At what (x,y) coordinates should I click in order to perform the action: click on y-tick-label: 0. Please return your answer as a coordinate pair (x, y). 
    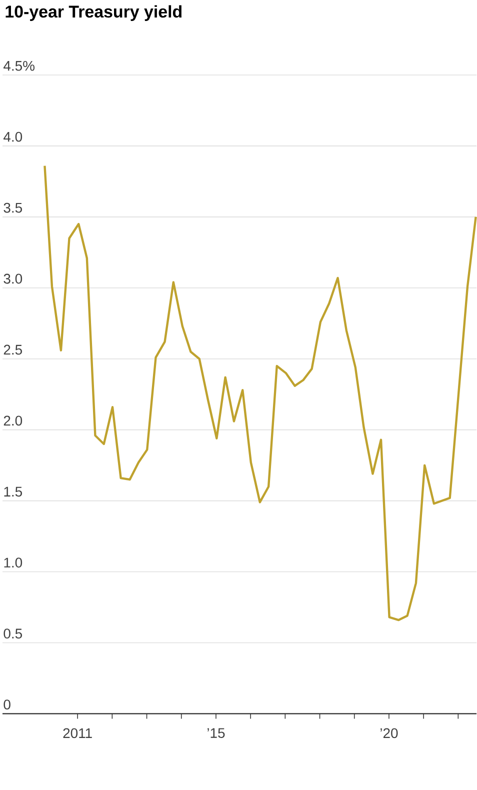
    Looking at the image, I should click on (7, 705).